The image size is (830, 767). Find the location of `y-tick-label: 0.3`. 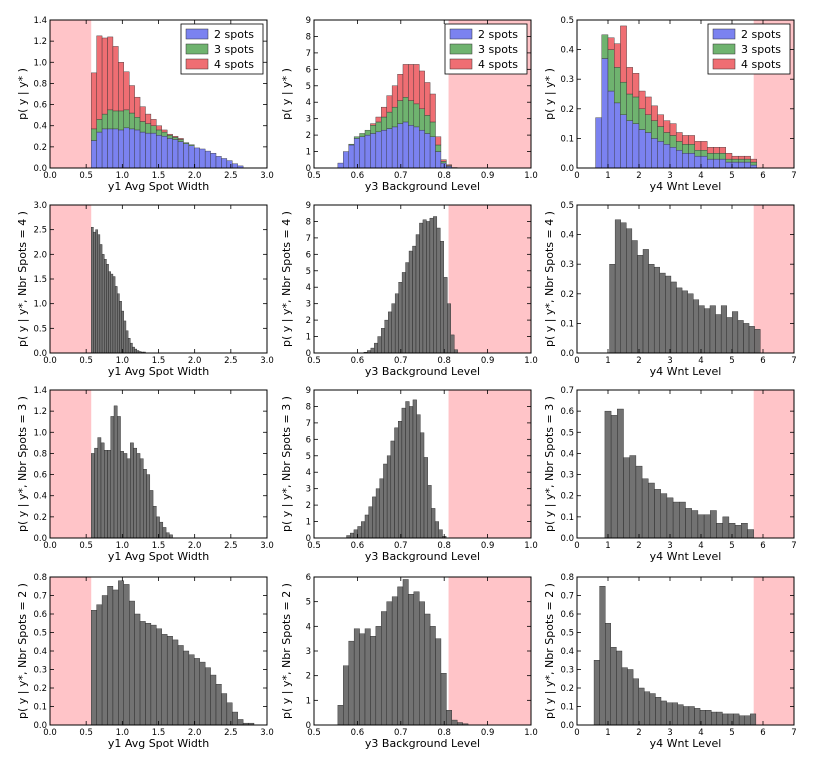

y-tick-label: 0.3 is located at coordinates (567, 265).